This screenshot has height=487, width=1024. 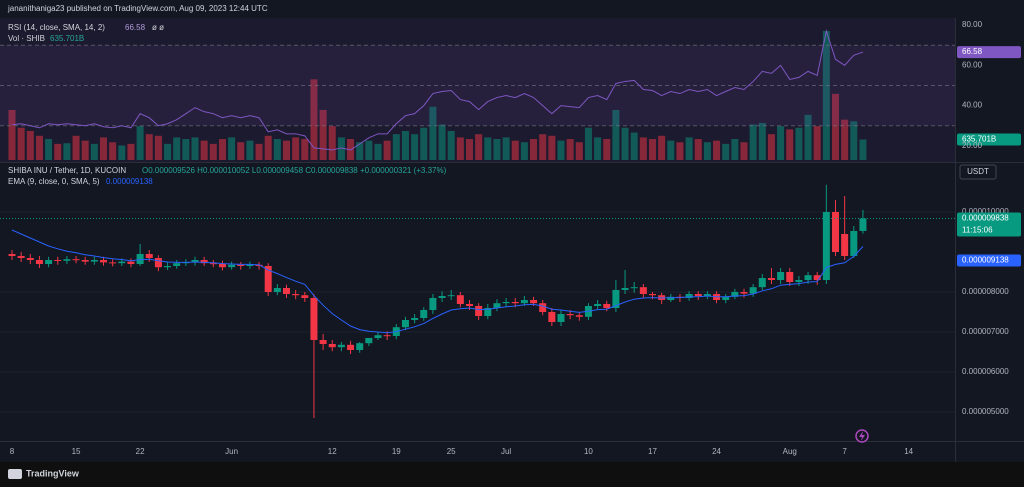 I want to click on x-tick-label: 8, so click(x=12, y=451).